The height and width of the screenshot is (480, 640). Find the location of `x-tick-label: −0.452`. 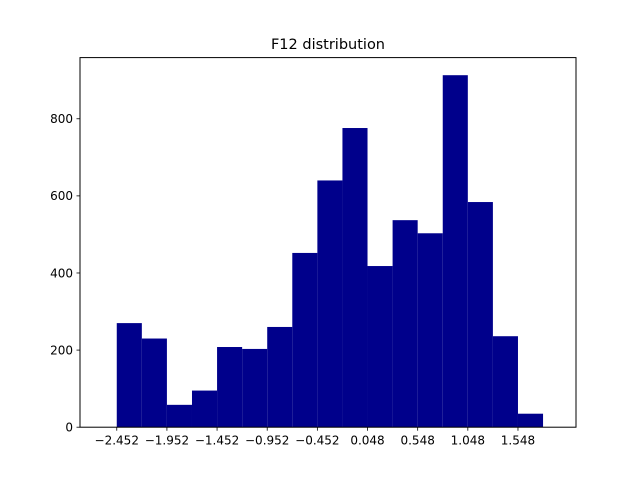

x-tick-label: −0.452 is located at coordinates (317, 441).